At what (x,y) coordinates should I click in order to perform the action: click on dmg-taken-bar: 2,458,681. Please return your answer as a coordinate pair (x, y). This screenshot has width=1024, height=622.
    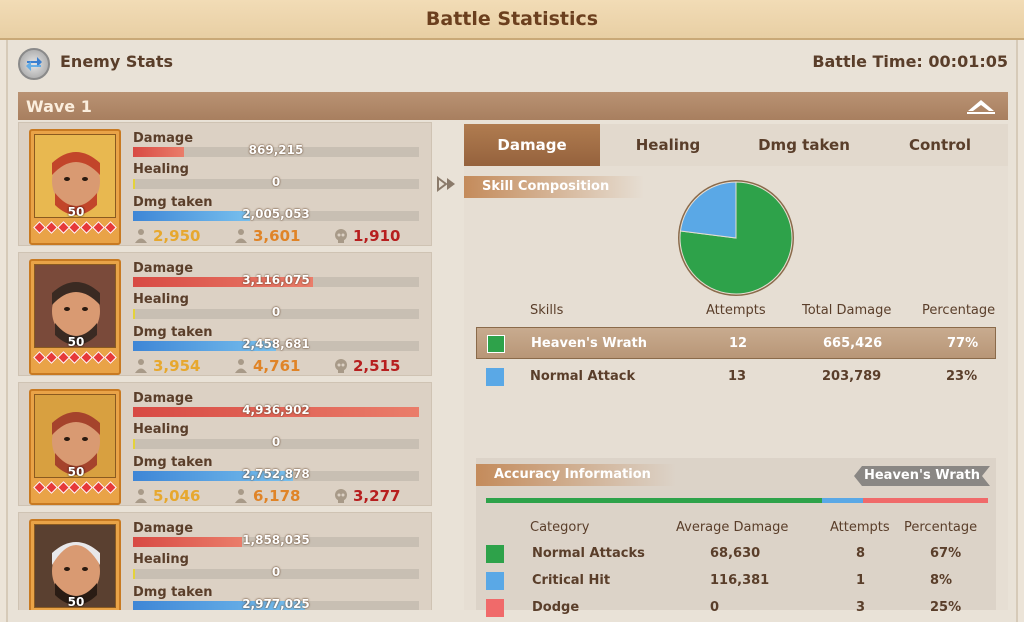
    Looking at the image, I should click on (276, 344).